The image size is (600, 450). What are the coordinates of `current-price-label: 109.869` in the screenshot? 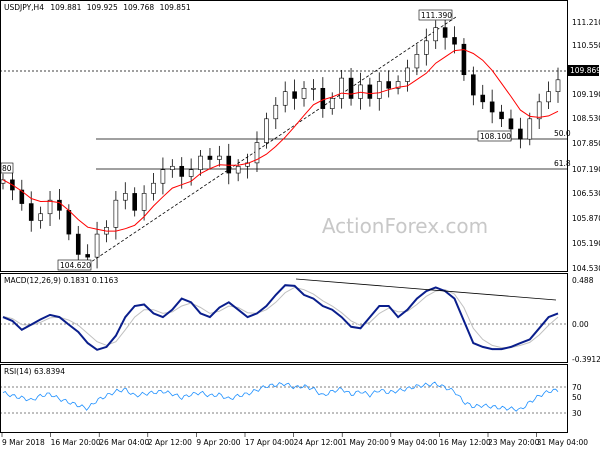 It's located at (585, 70).